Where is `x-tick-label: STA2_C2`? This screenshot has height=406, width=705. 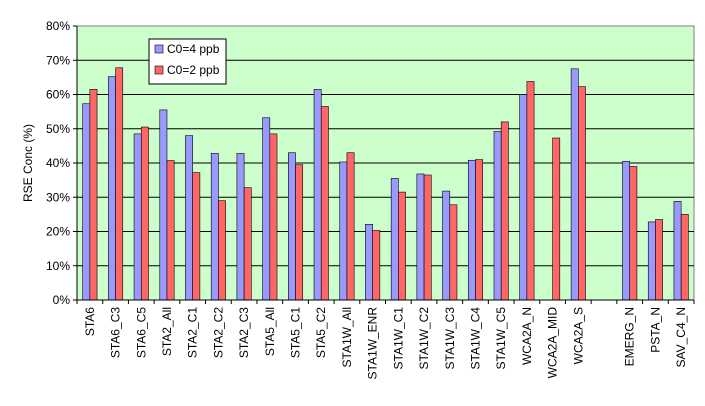
x-tick-label: STA2_C2 is located at coordinates (218, 332).